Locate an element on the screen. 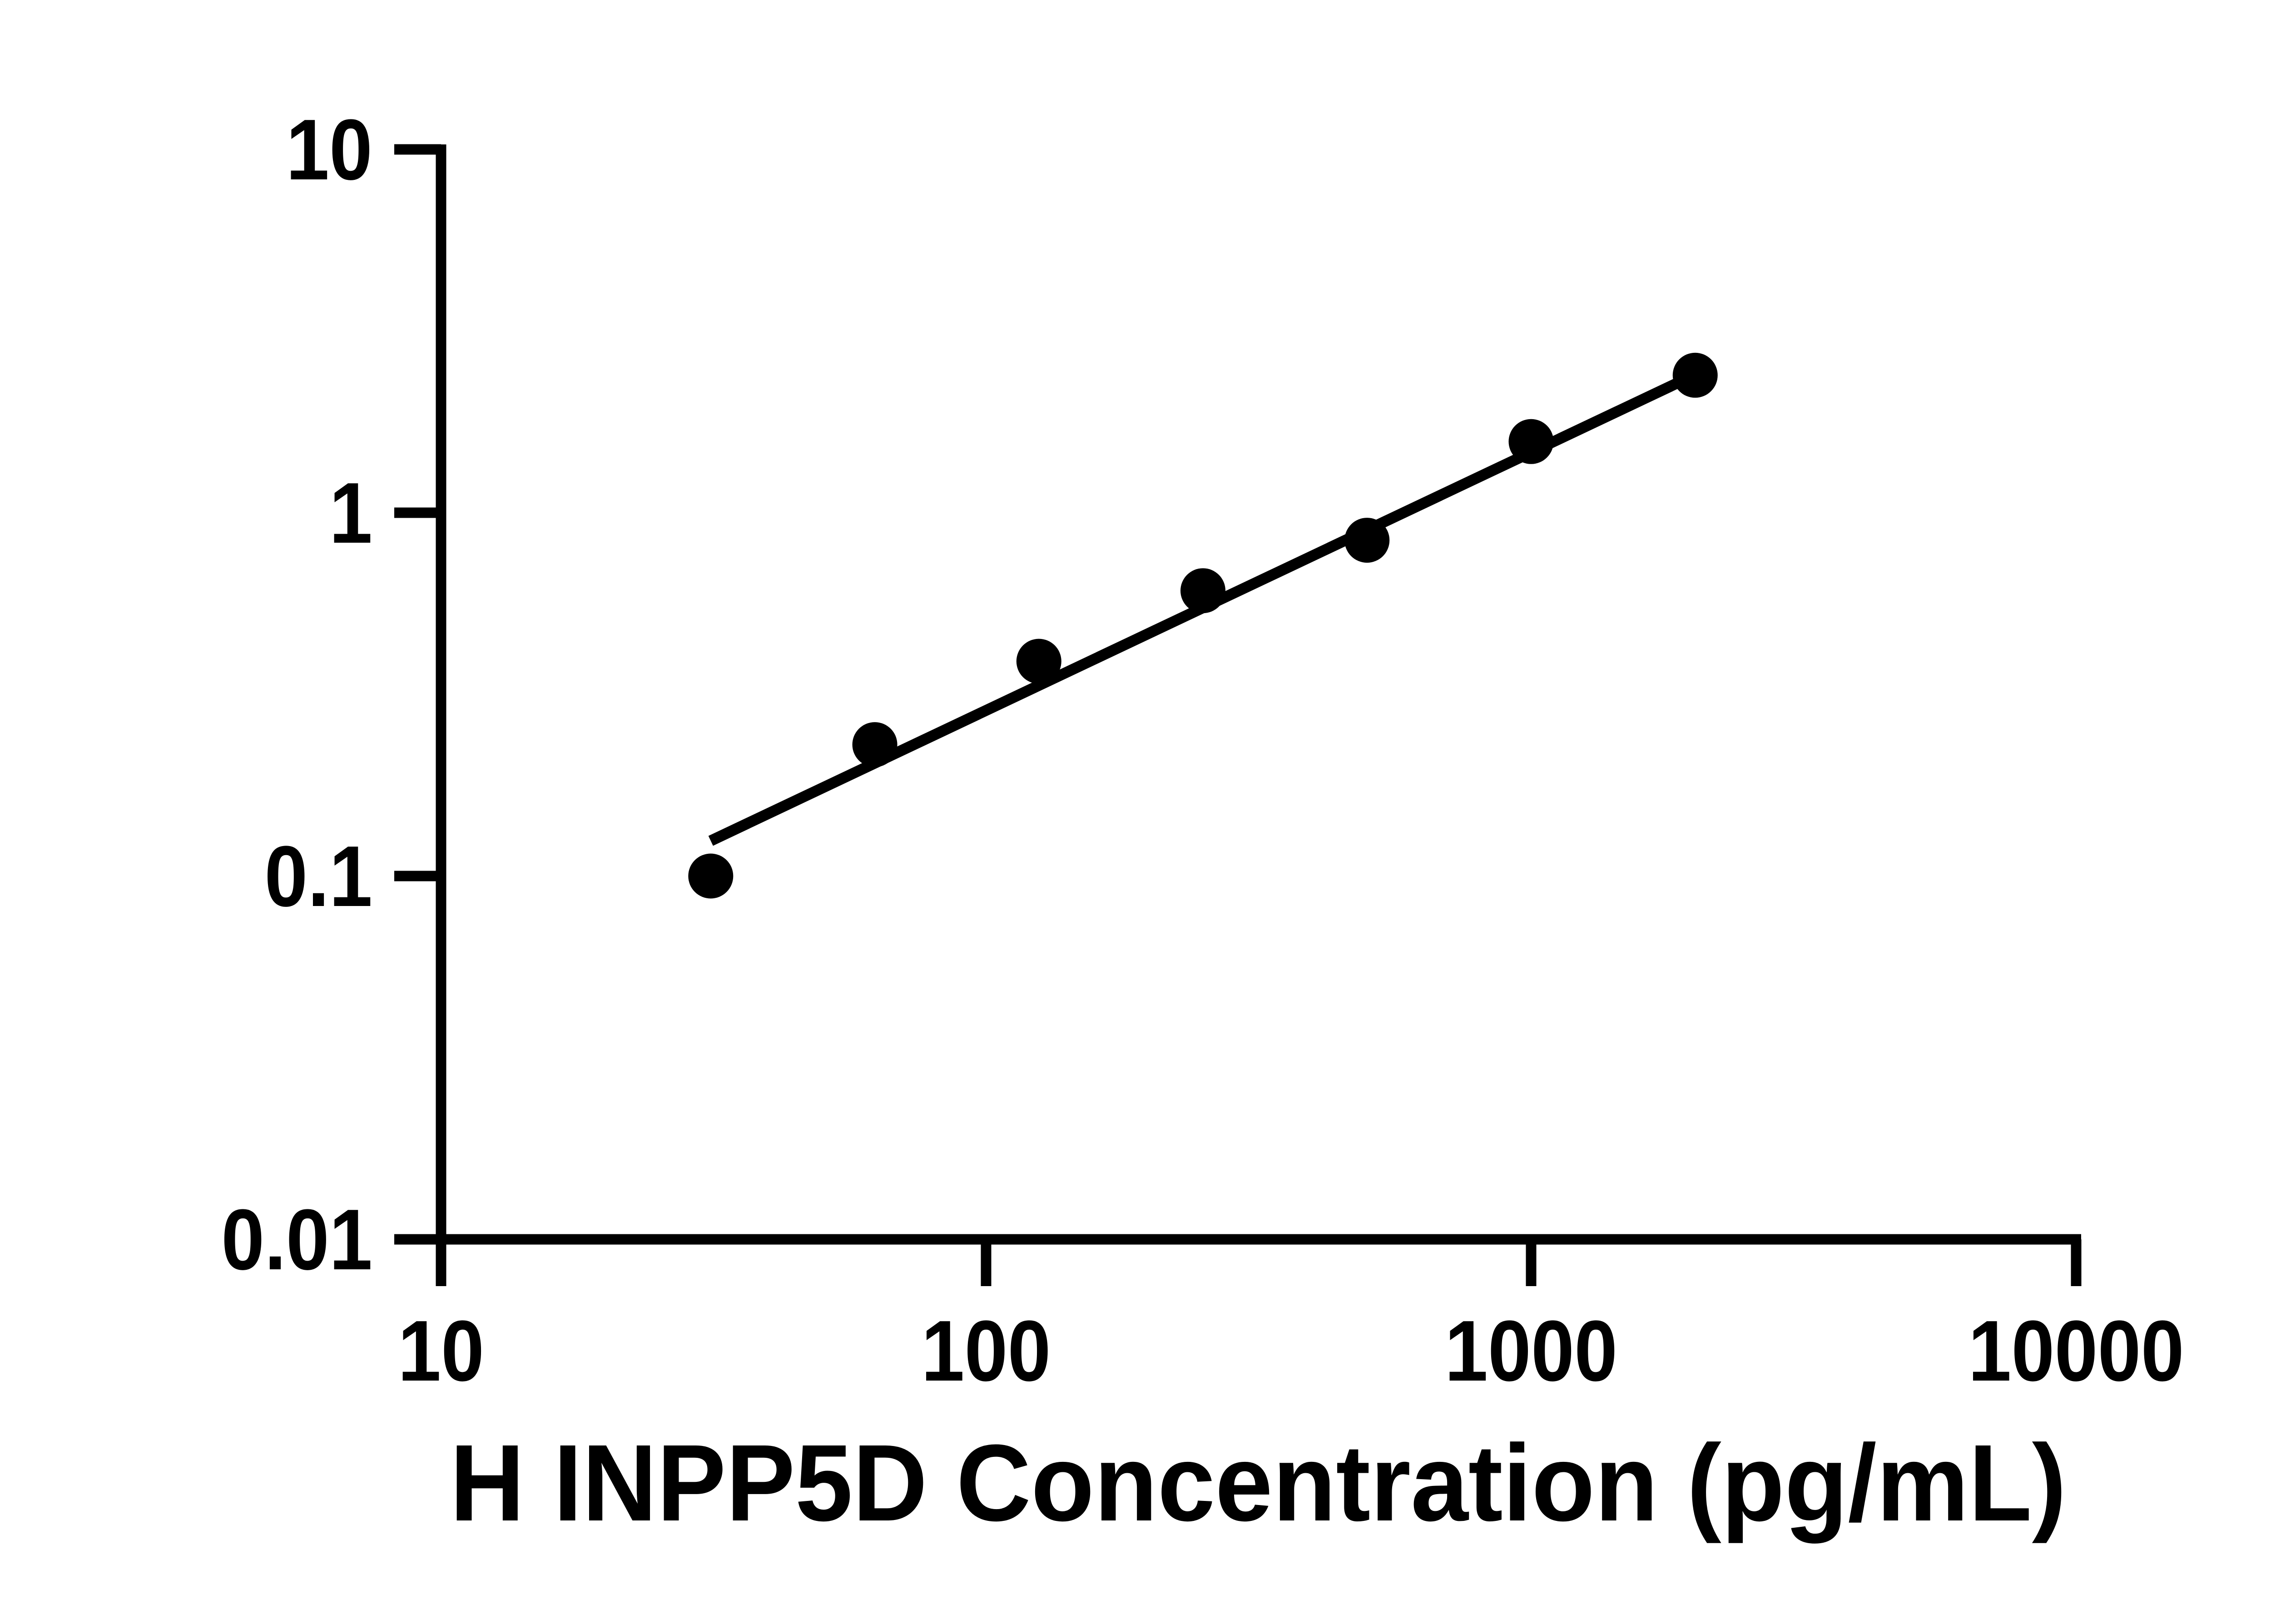 Image resolution: width=2271 pixels, height=1624 pixels. x-tick-label: 10000 is located at coordinates (2076, 1351).